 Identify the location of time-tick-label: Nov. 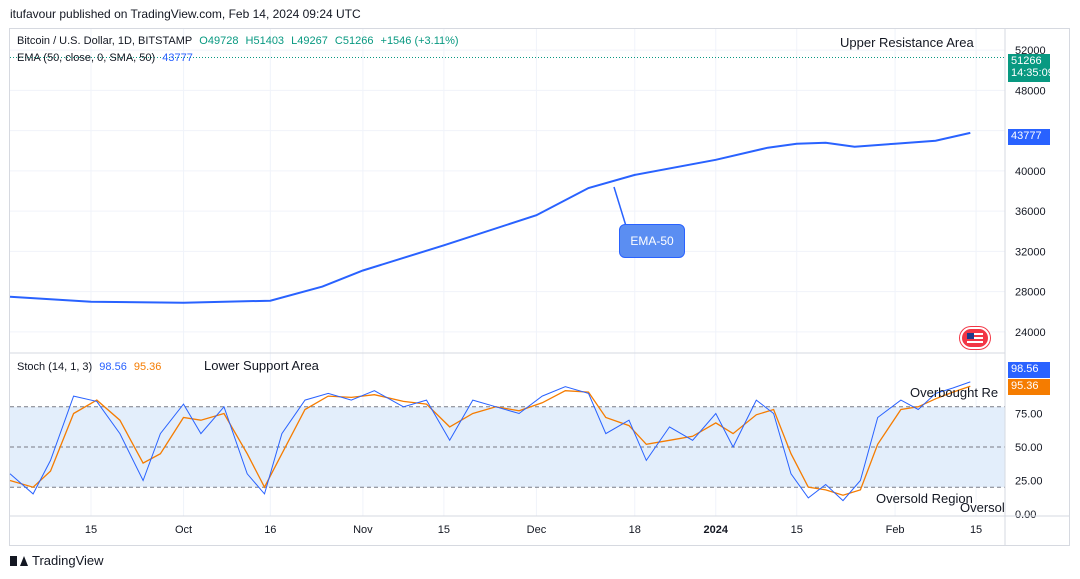
(363, 530).